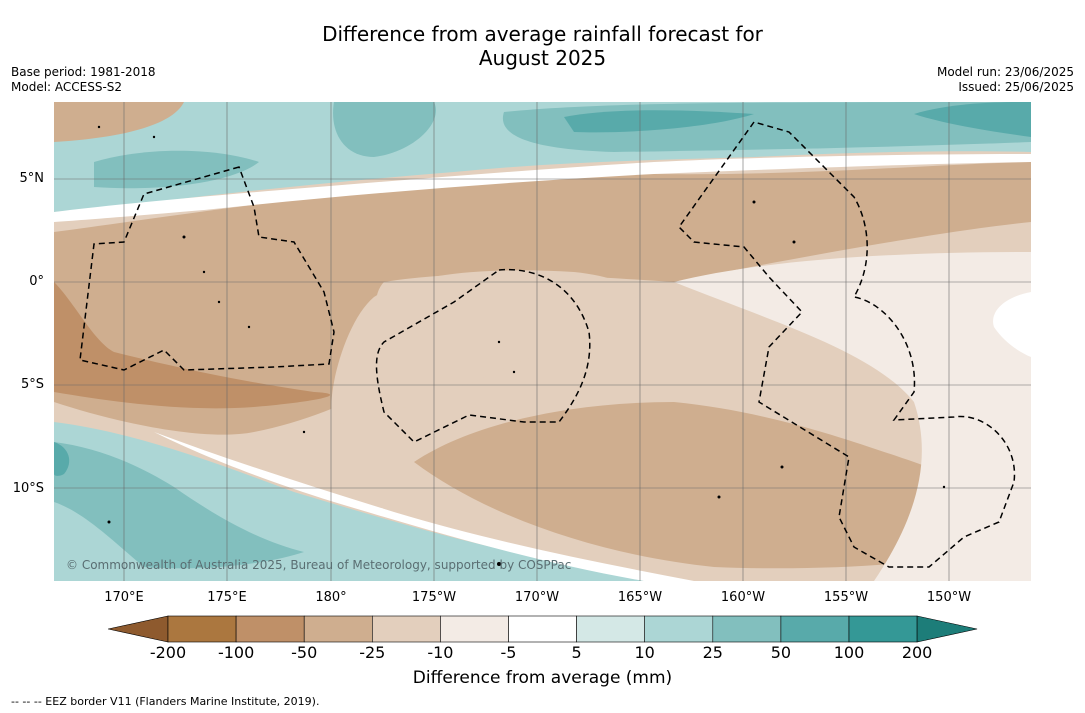 The image size is (1085, 713). I want to click on band-dark-brown-west, so click(192, 345).